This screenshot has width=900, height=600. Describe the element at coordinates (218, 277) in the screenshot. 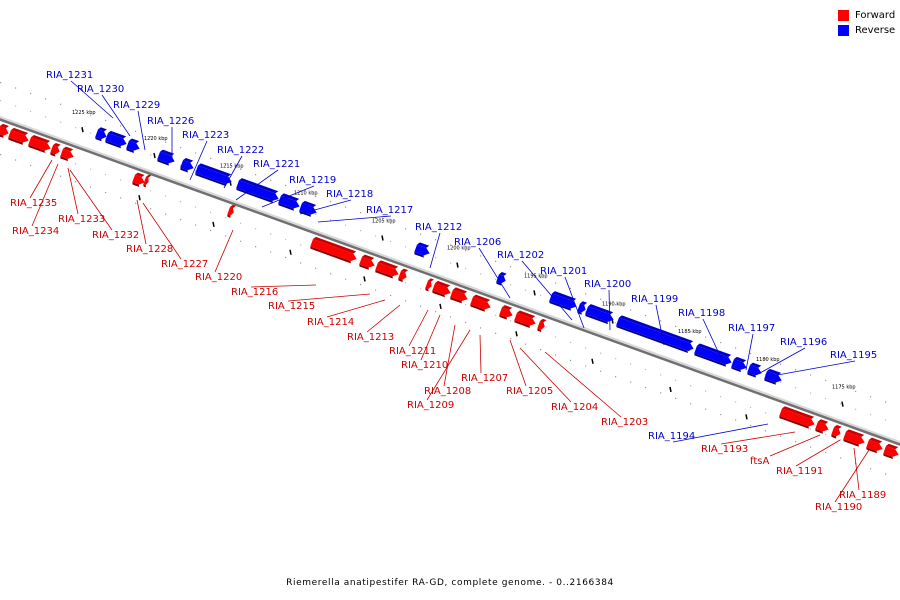

I see `gene-label-forward: RIA_1220` at that location.